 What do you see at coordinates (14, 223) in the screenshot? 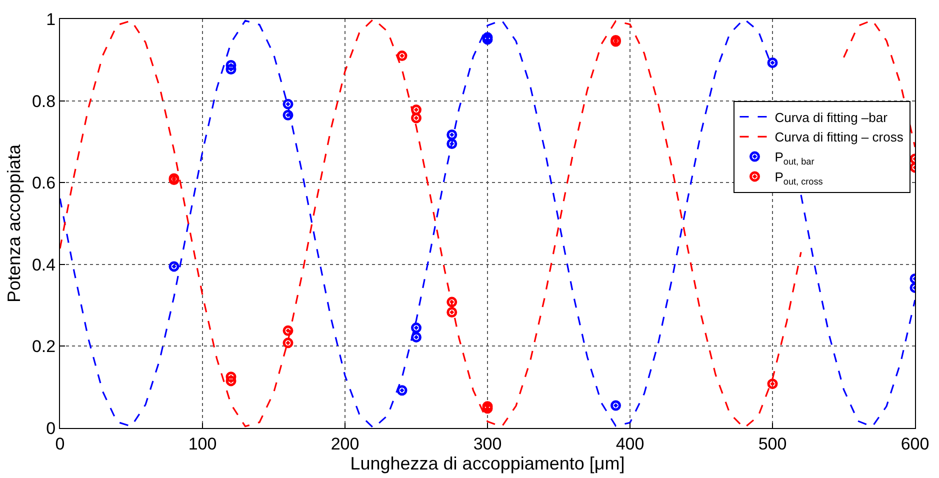
I see `y-axis-title: Potenza accoppiata` at bounding box center [14, 223].